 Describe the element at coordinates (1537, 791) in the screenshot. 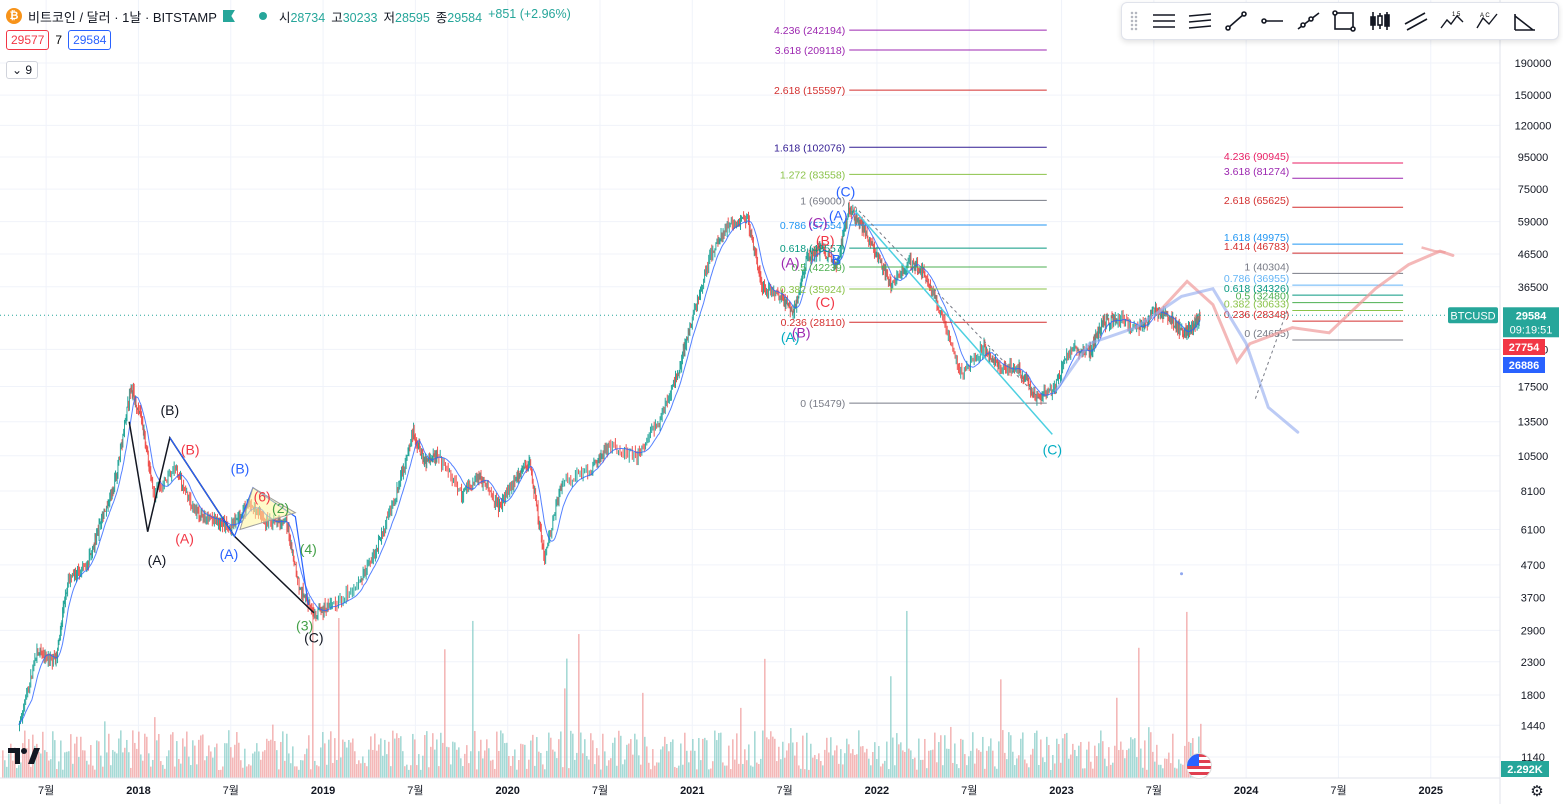

I see `gear-icon: ⚙` at that location.